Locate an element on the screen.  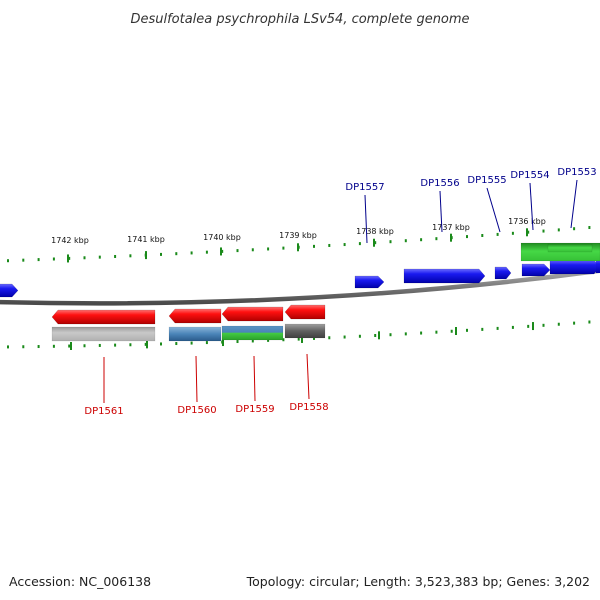
inner-tick-ring is located at coordinates (299, 335).